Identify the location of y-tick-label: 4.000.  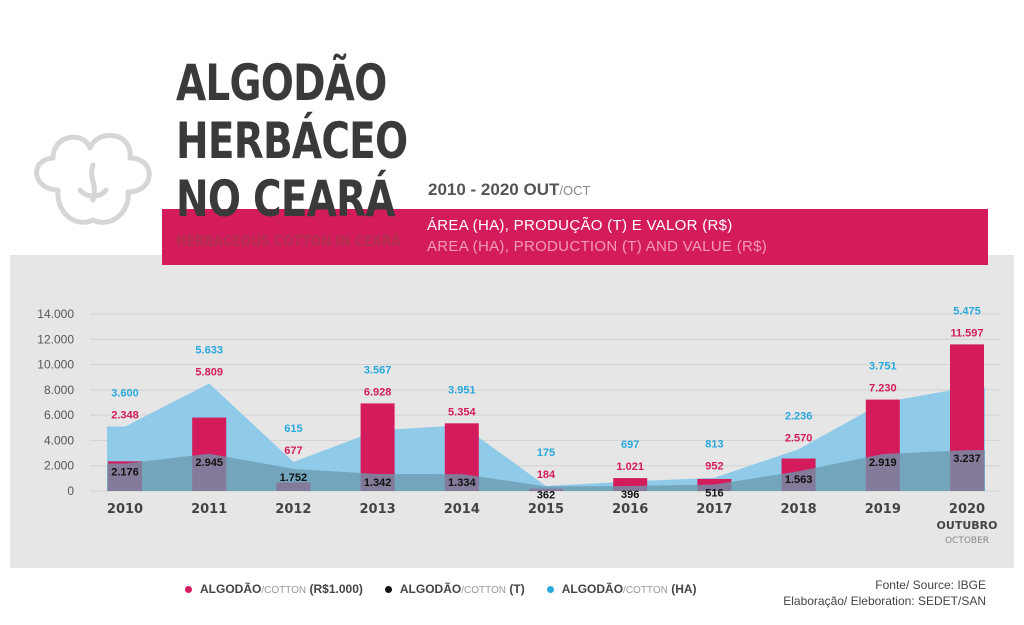
(59, 440).